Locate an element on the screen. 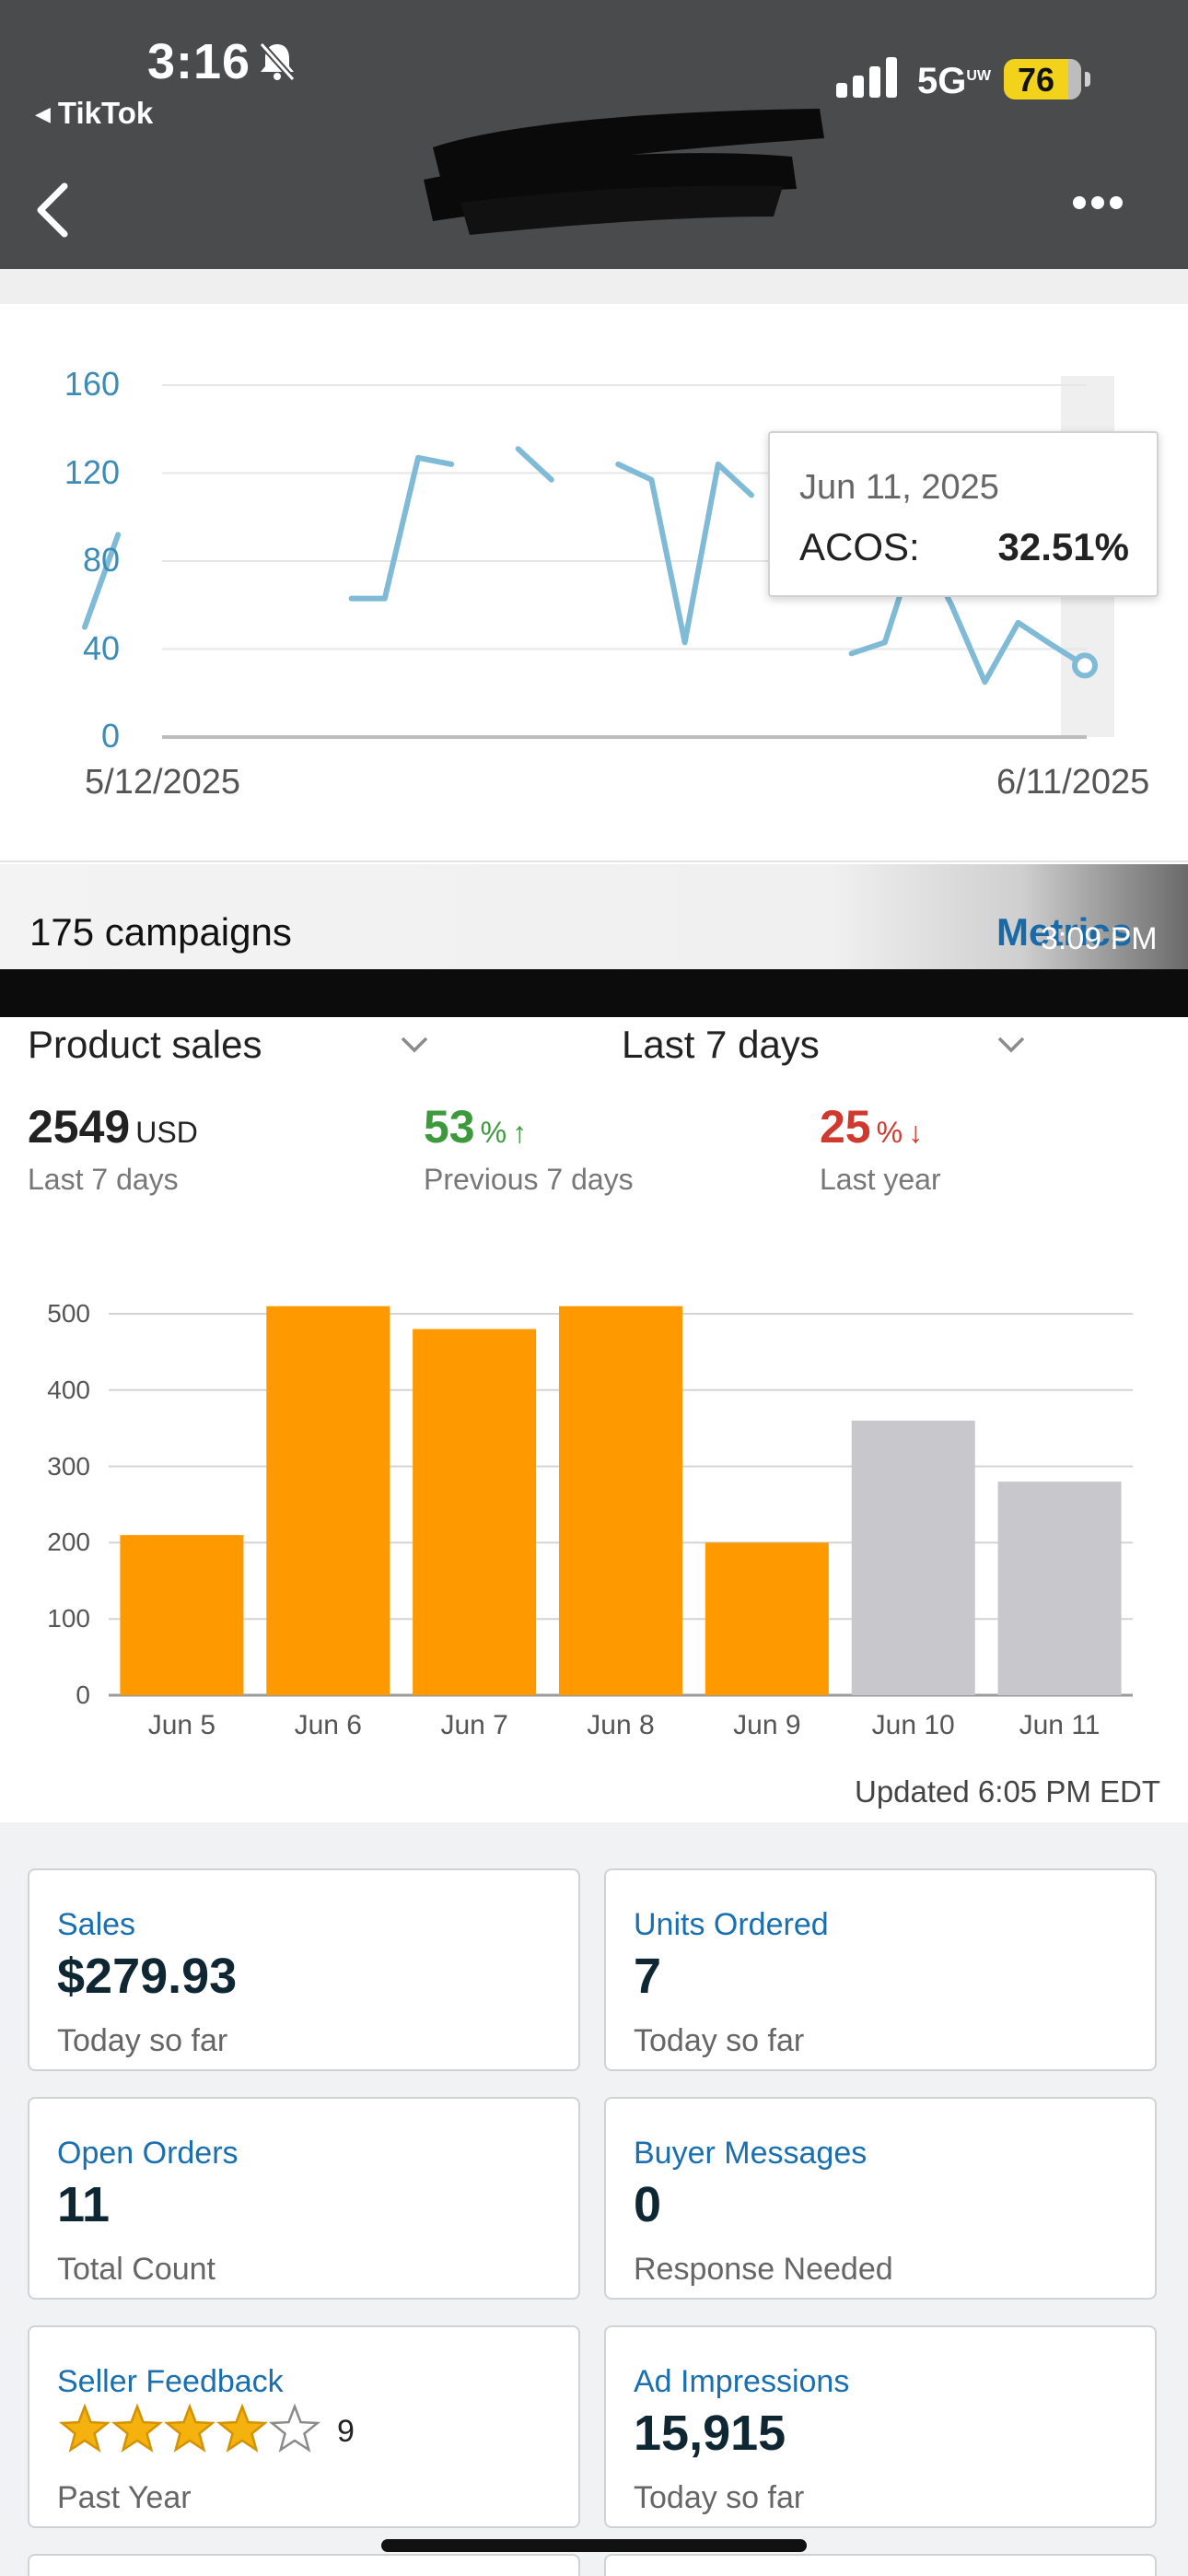 The height and width of the screenshot is (2576, 1188). campaign-count: 175 campaigns is located at coordinates (160, 932).